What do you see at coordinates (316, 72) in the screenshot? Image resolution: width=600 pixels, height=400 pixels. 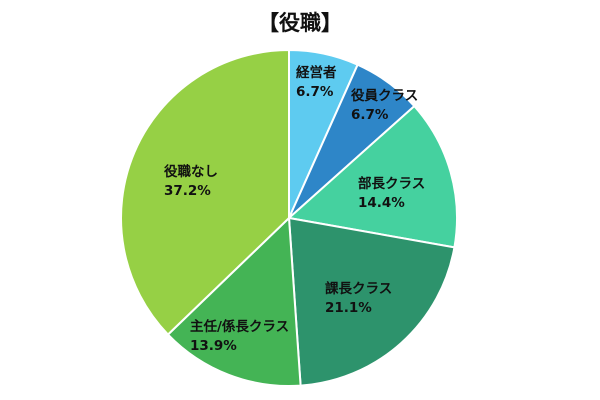 I see `slice-category-label: 経営者` at bounding box center [316, 72].